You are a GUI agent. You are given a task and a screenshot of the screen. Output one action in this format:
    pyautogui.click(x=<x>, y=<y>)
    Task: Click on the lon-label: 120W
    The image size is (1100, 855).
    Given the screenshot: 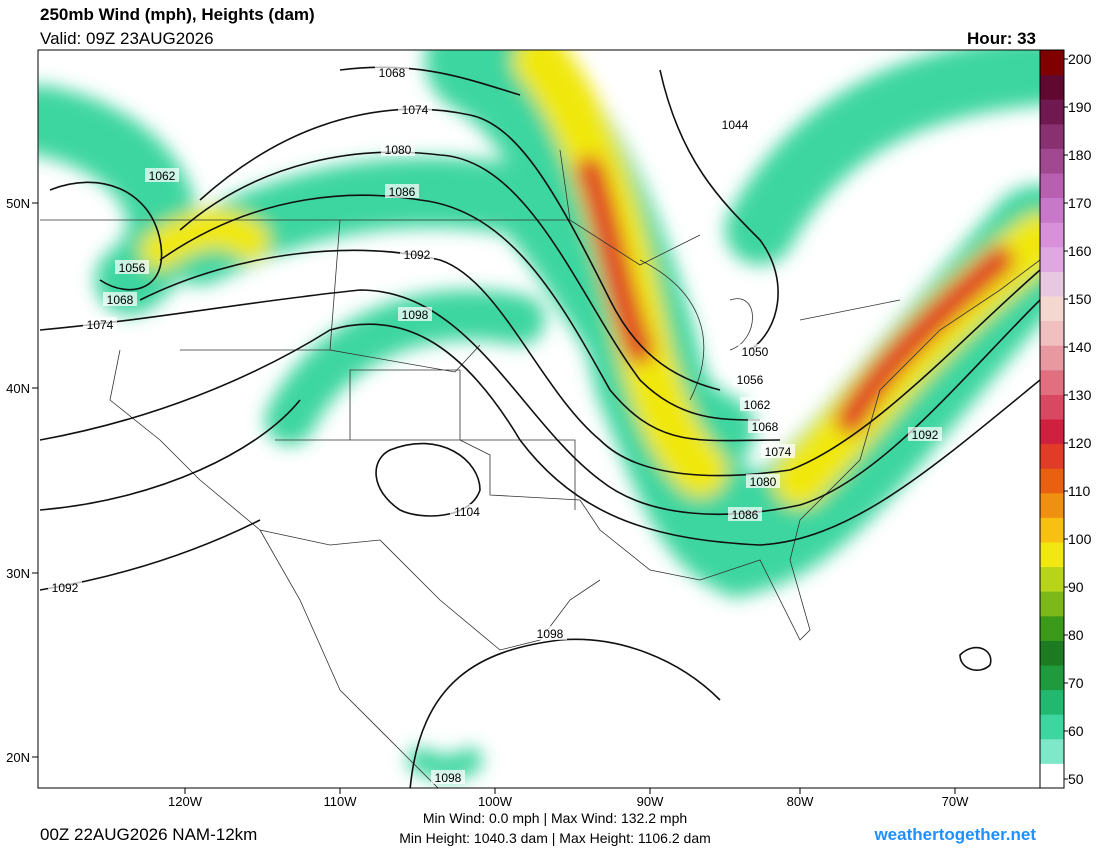 What is the action you would take?
    pyautogui.click(x=185, y=801)
    